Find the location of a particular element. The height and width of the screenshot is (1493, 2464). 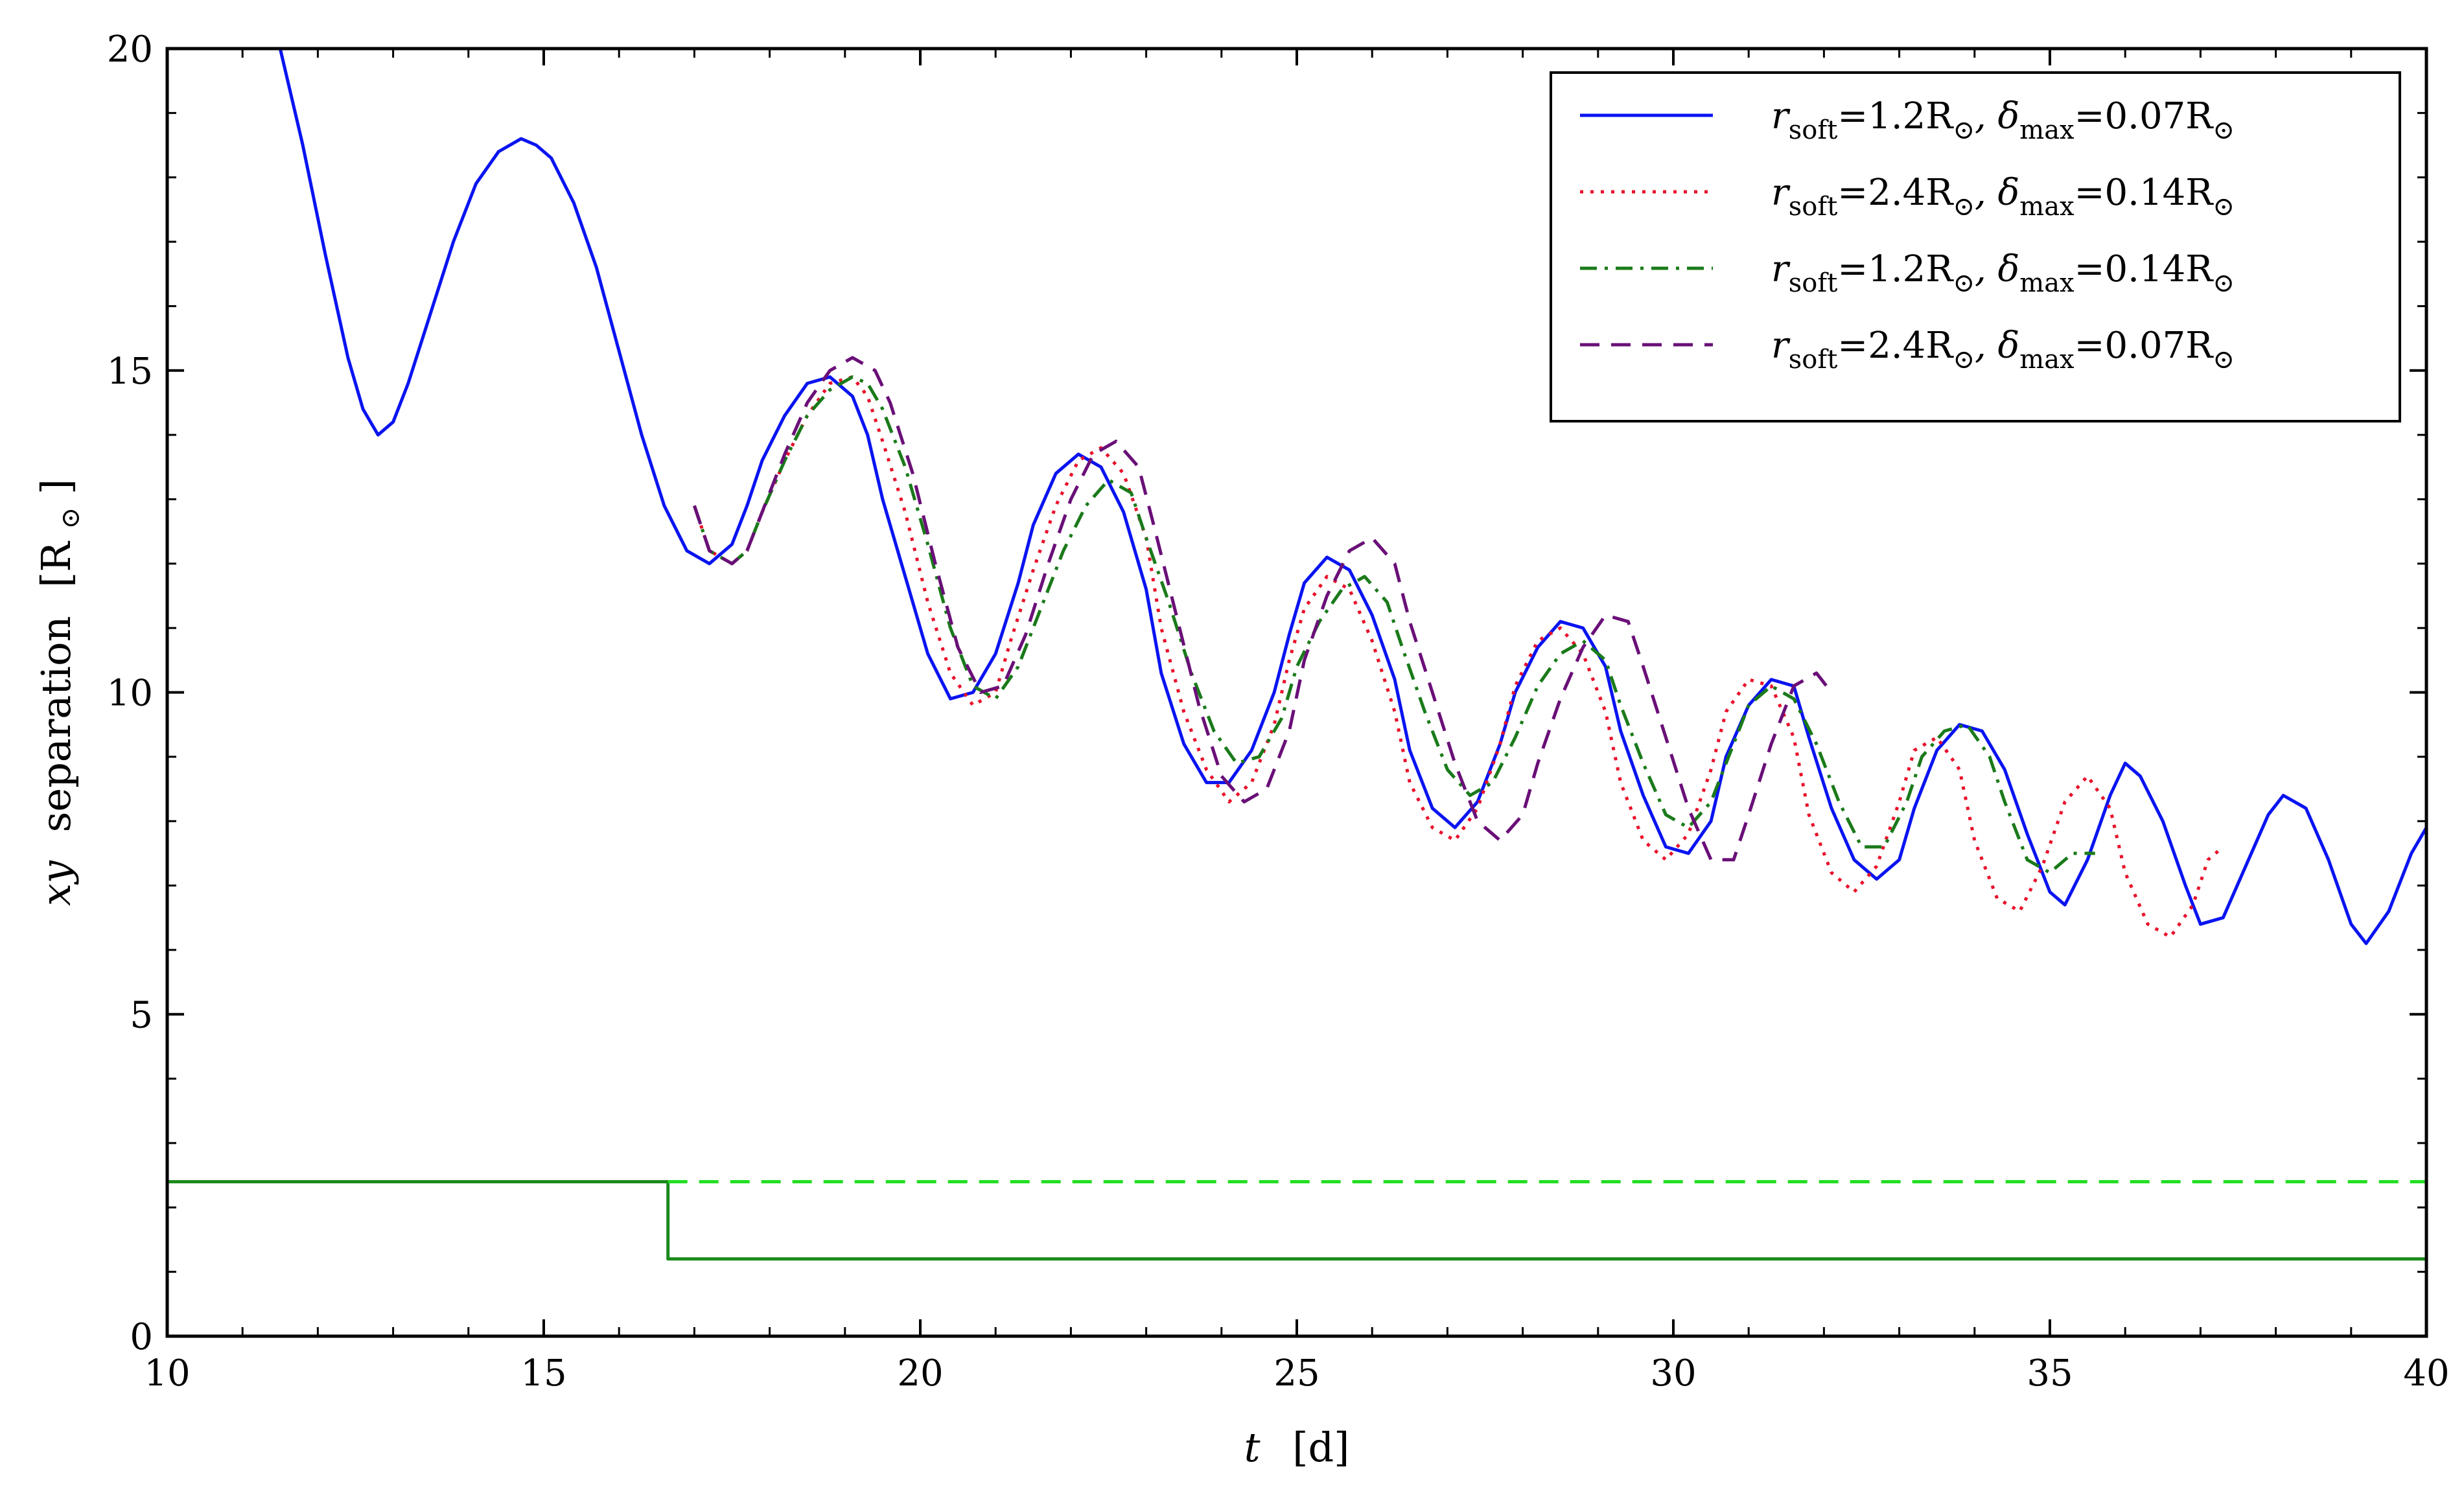

x-tick-label: 25 is located at coordinates (1296, 1374).